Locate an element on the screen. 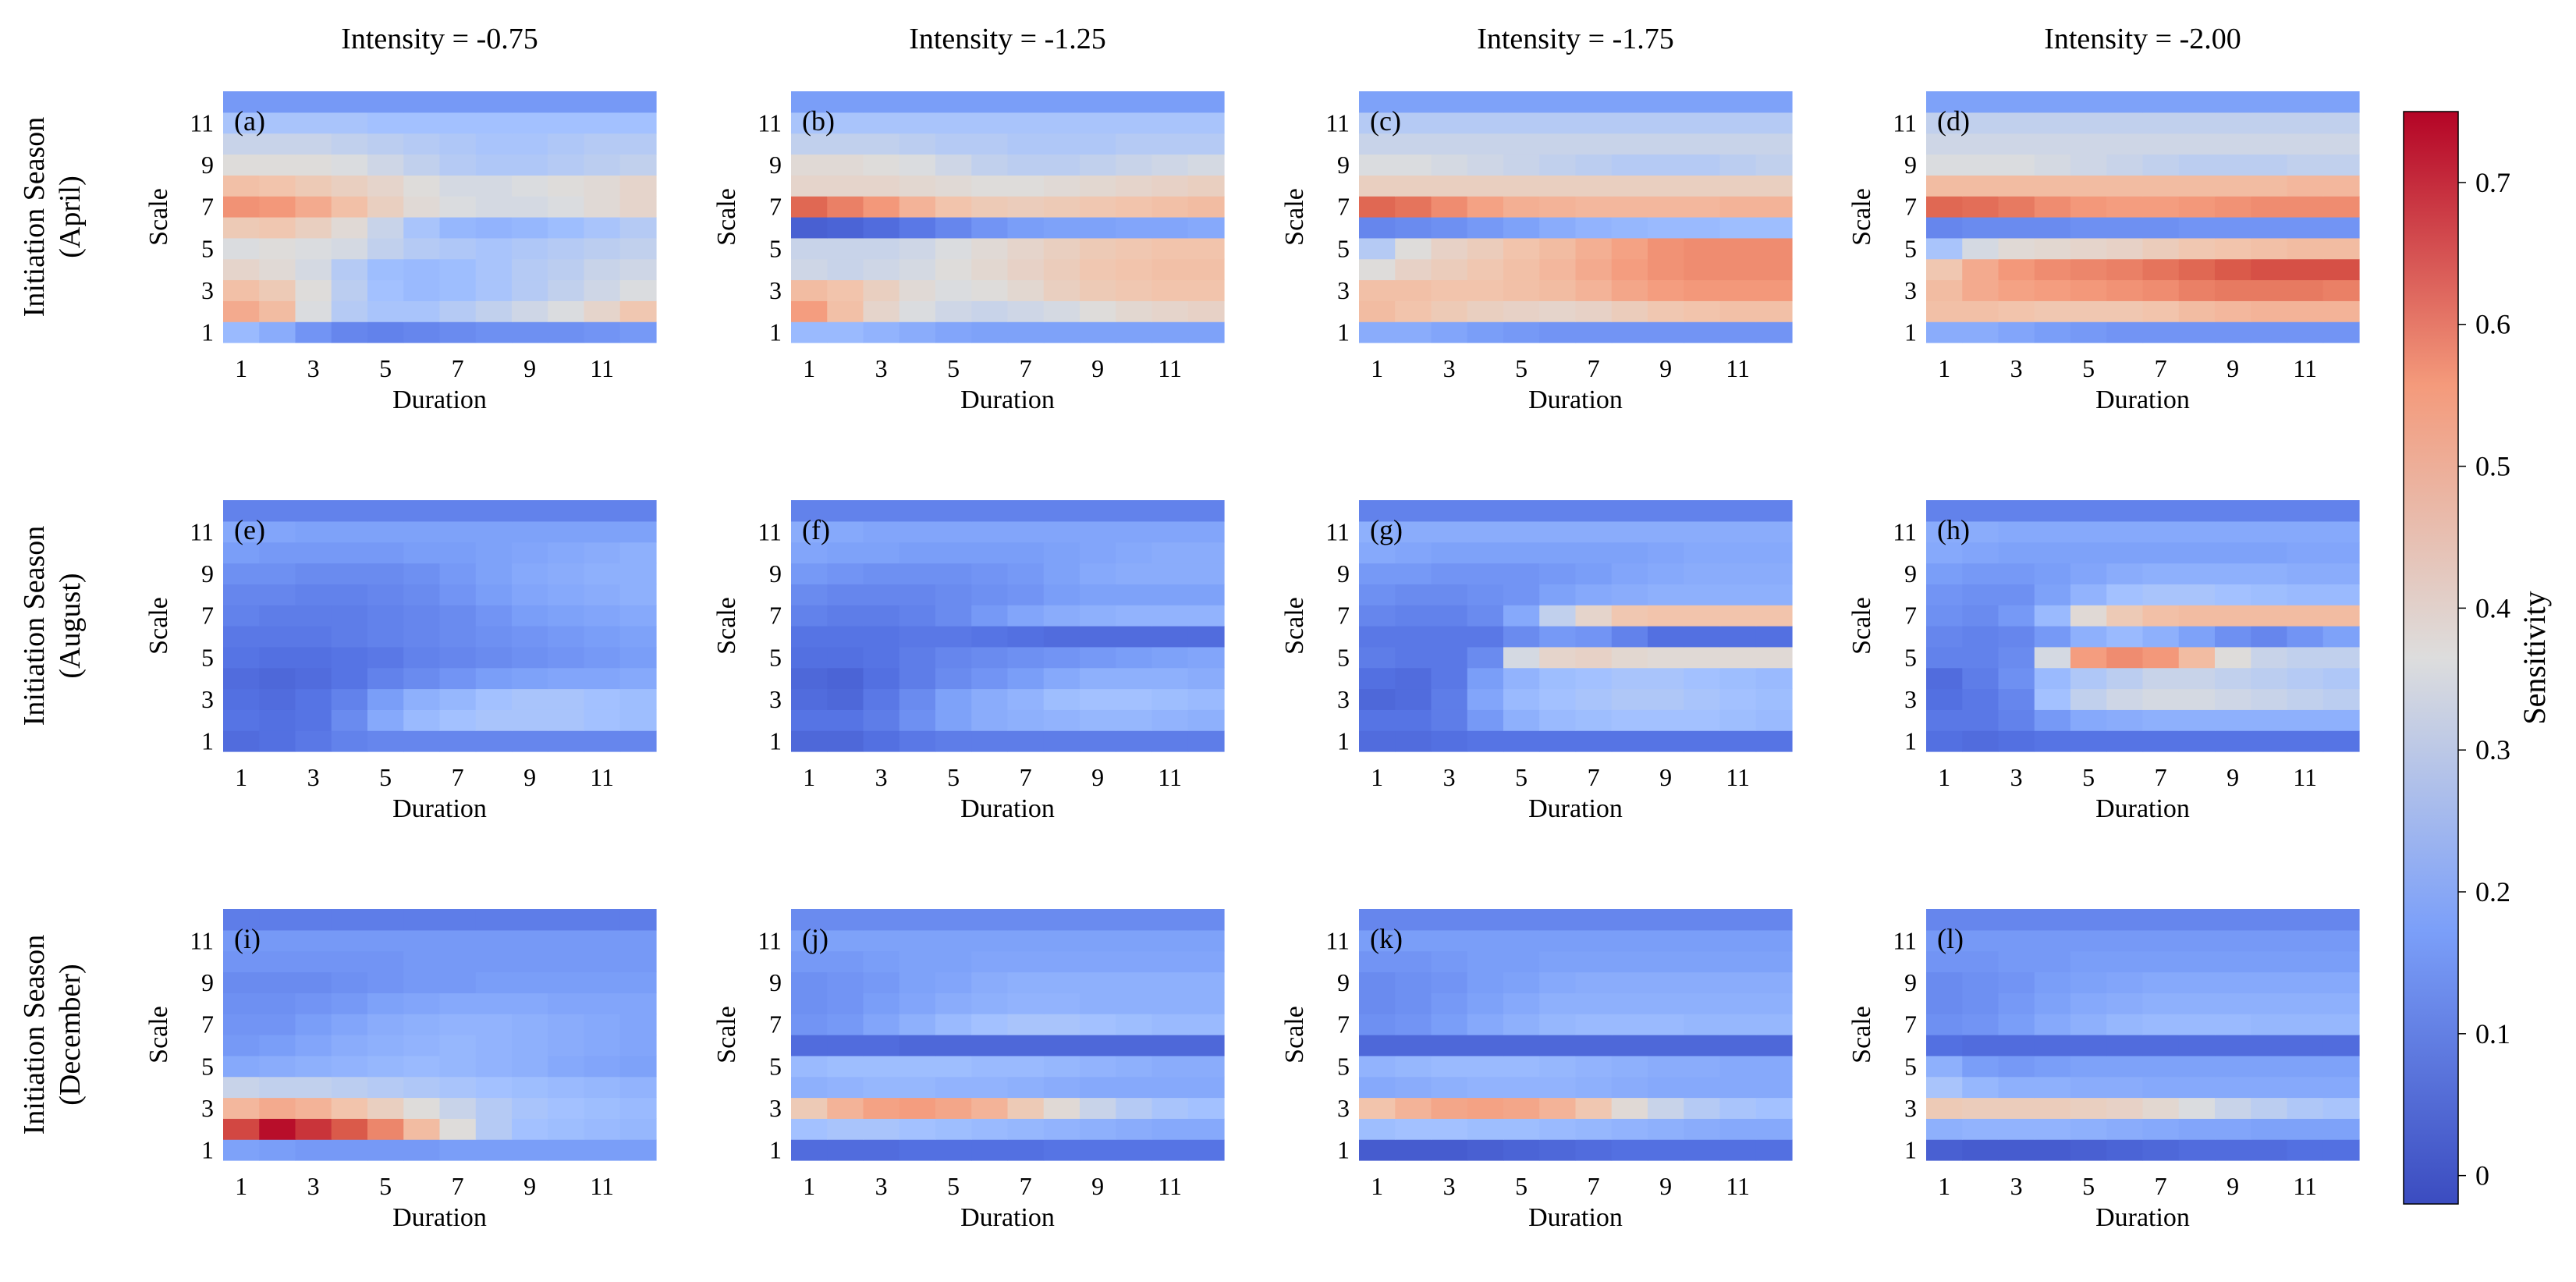 Image resolution: width=2576 pixels, height=1282 pixels. x-tick-label: 5 is located at coordinates (1521, 777).